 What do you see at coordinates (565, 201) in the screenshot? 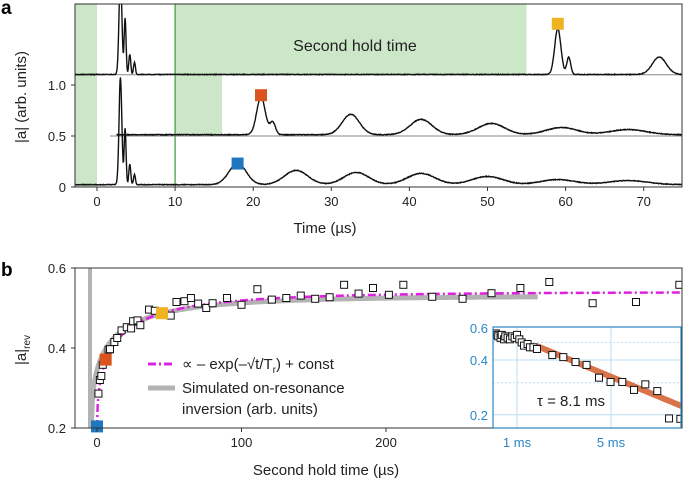
I see `x-tick-label: 60` at bounding box center [565, 201].